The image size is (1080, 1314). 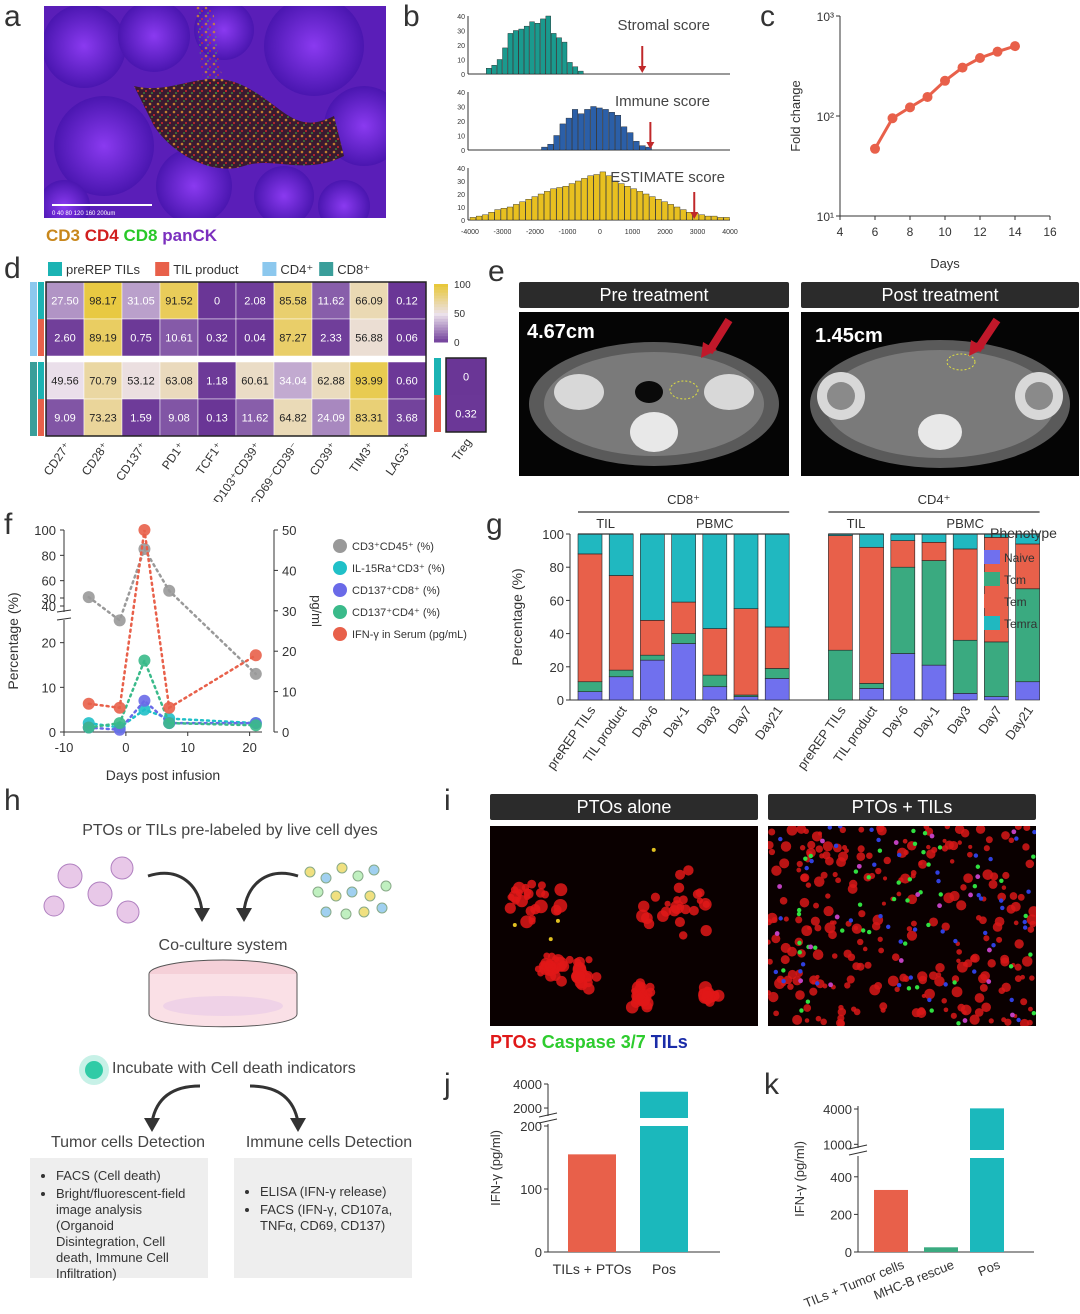 I want to click on heatmap-value: 56.88, so click(x=369, y=339).